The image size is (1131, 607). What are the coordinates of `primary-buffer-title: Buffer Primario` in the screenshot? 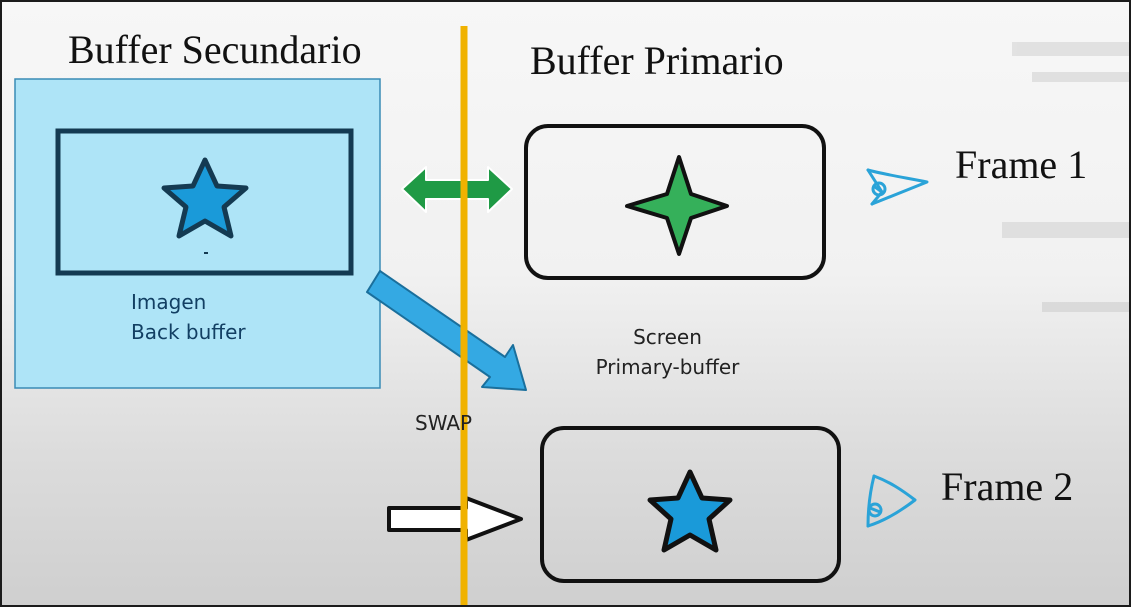 It's located at (657, 60).